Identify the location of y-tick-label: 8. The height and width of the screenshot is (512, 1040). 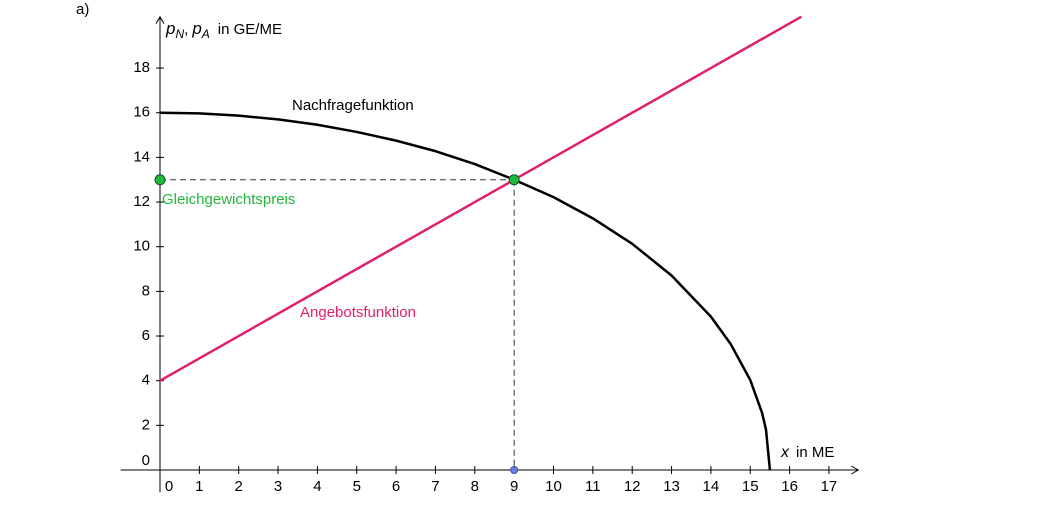
(146, 290).